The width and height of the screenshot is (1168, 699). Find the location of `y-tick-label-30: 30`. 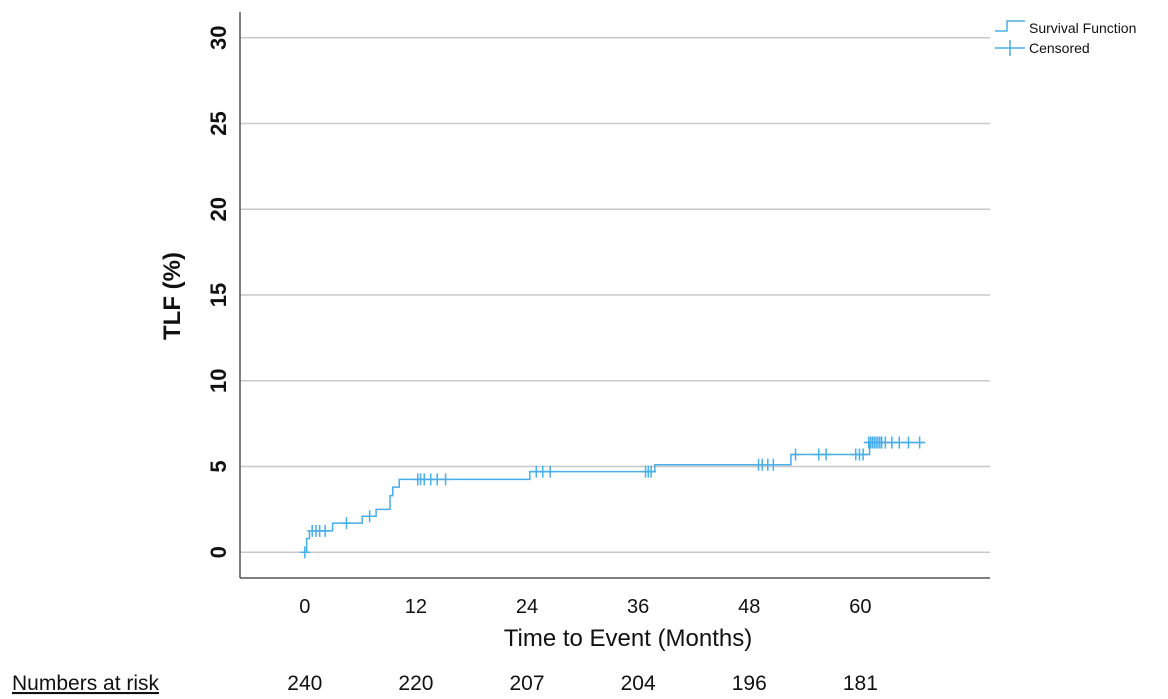

y-tick-label-30: 30 is located at coordinates (218, 37).